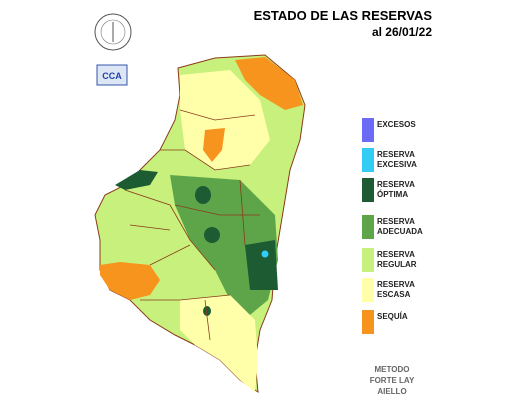 The width and height of the screenshot is (507, 400). Describe the element at coordinates (112, 76) in the screenshot. I see `logo-label: CCA` at that location.